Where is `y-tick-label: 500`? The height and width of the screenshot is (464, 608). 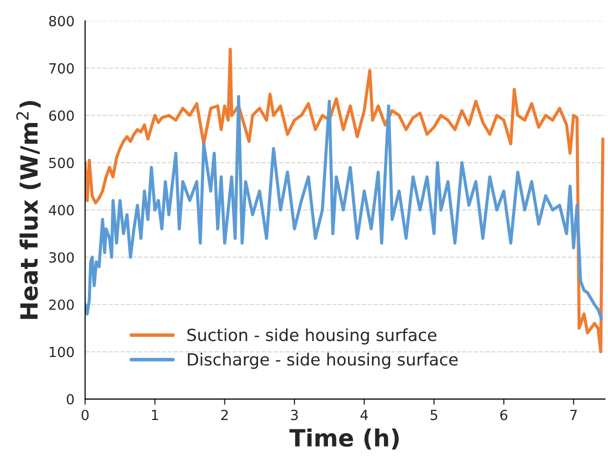 y-tick-label: 500 is located at coordinates (61, 163).